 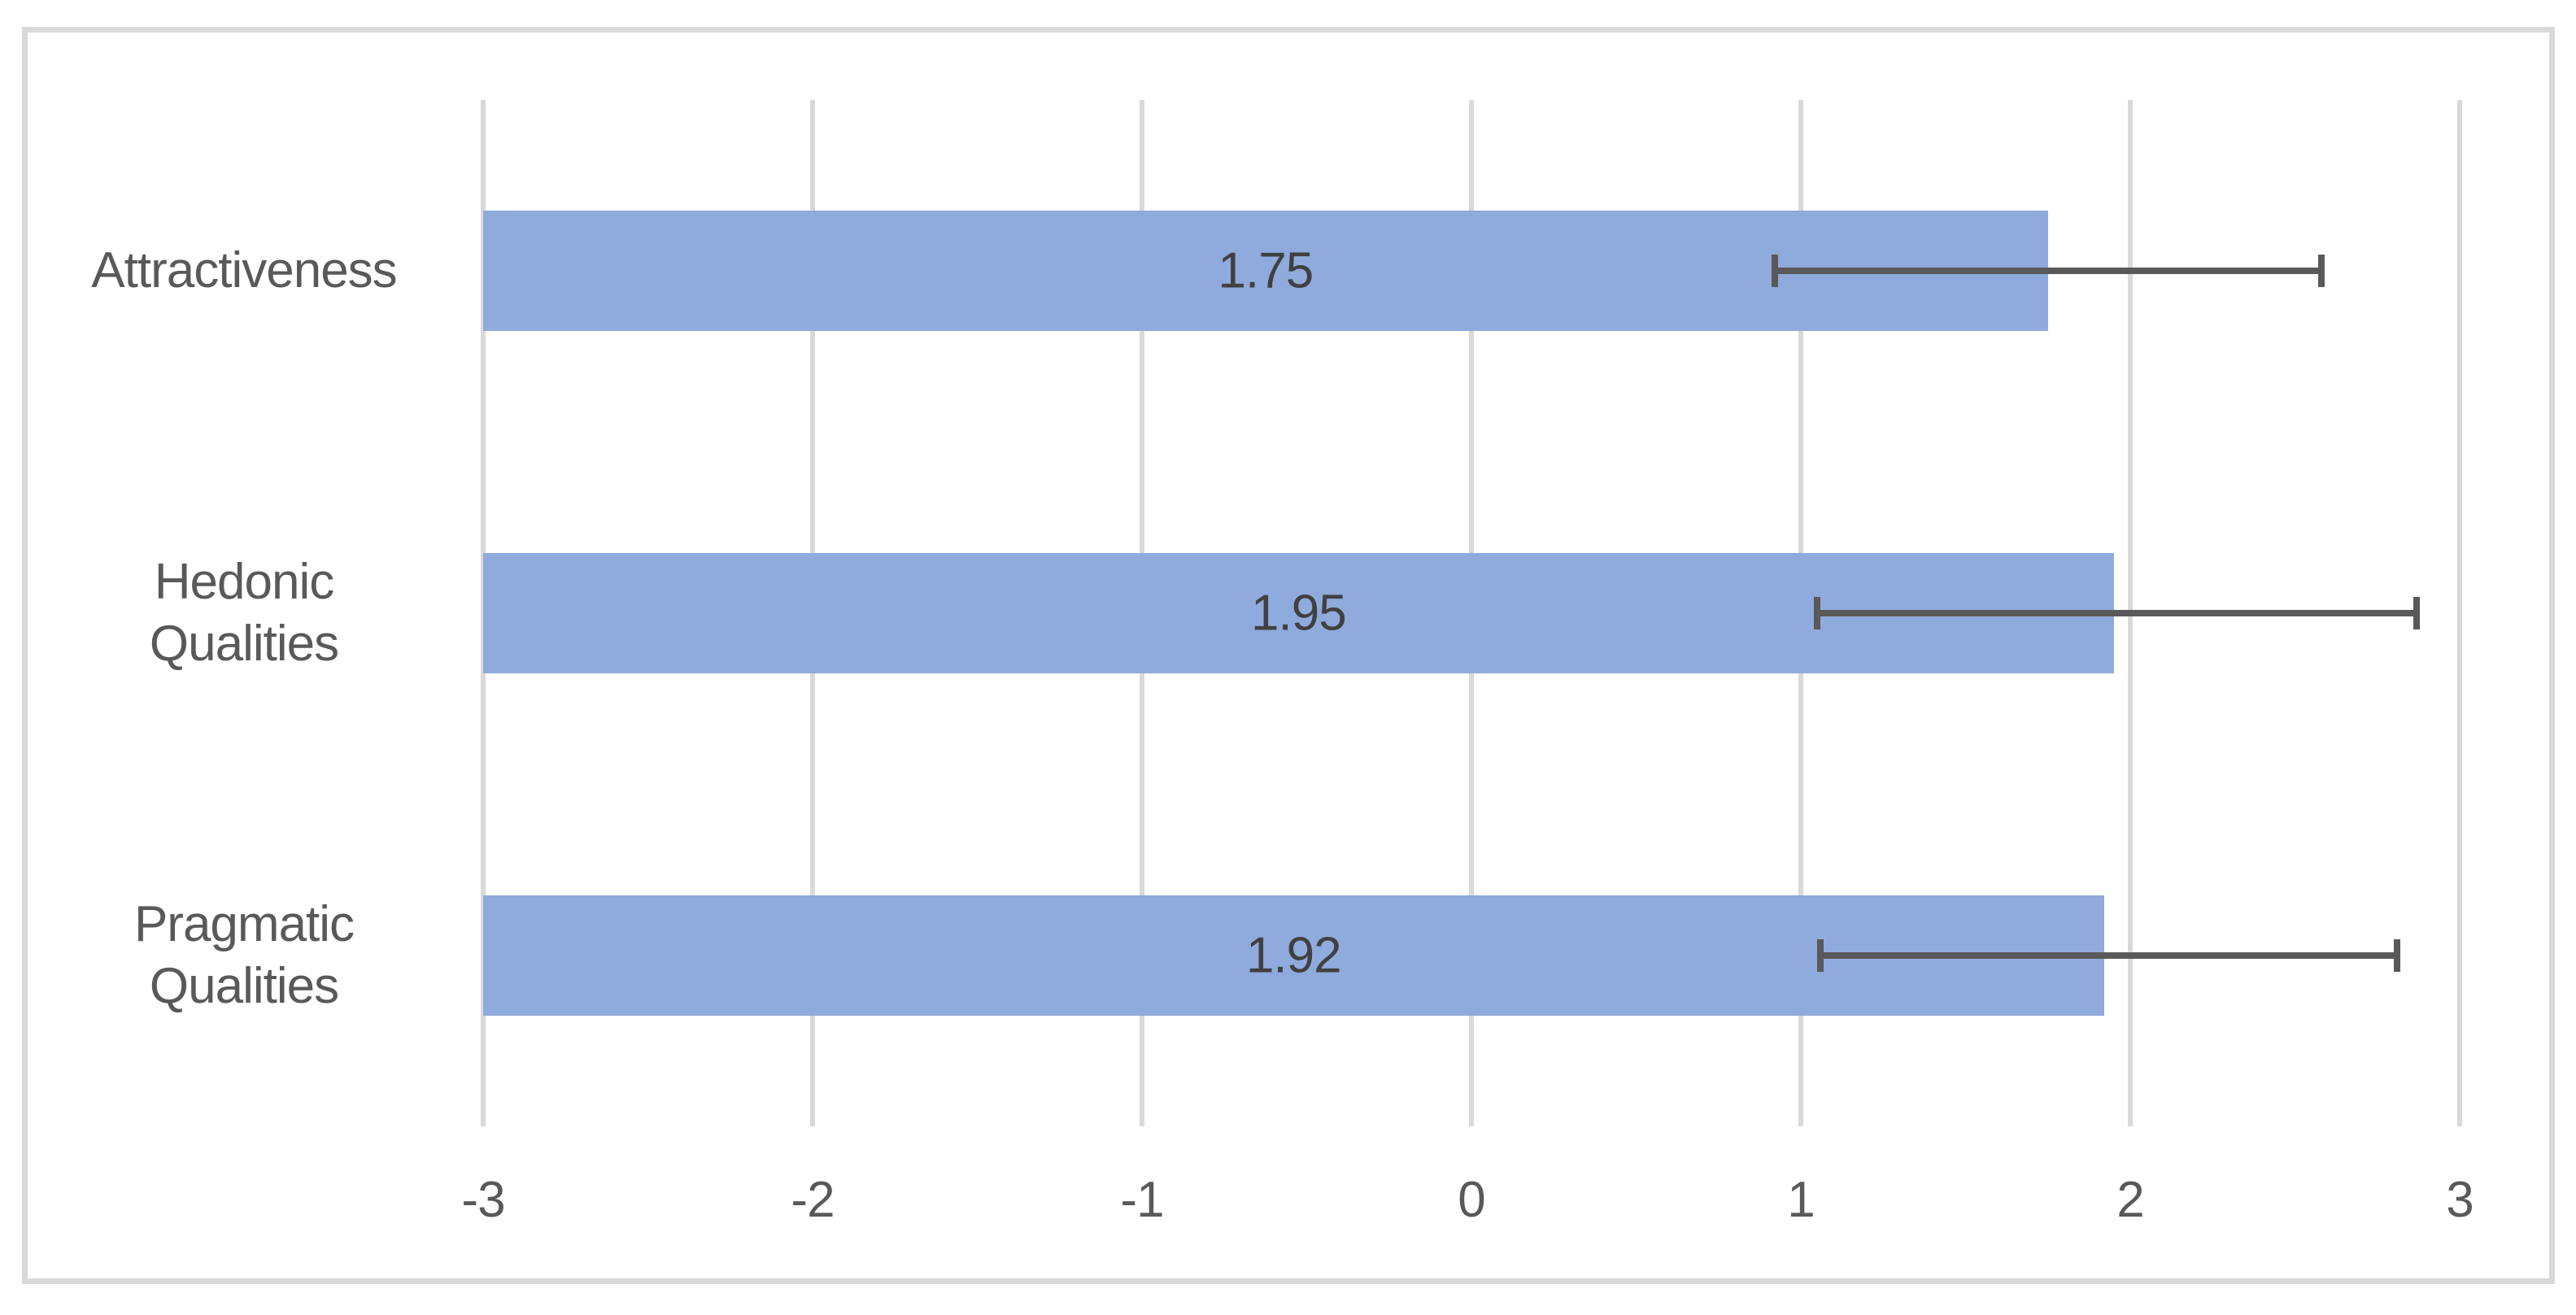 I want to click on x-axis-tick-label: 0, so click(x=1471, y=1200).